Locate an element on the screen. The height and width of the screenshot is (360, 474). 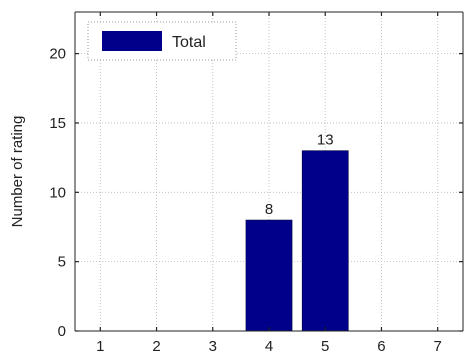
x-tick-label: 7 is located at coordinates (438, 346).